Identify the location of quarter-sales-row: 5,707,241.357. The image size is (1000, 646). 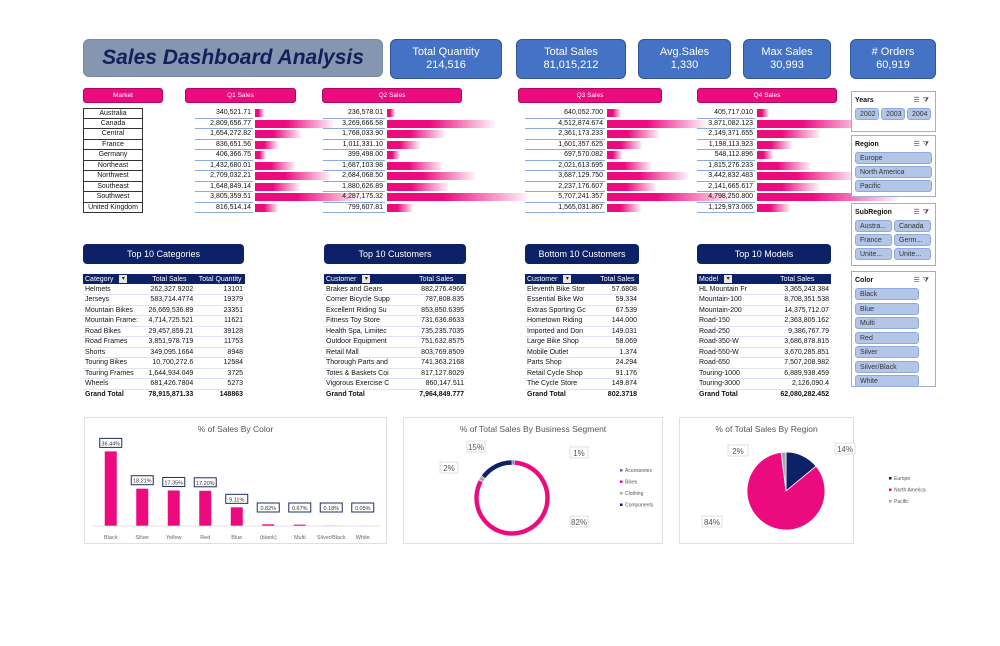
(628, 197).